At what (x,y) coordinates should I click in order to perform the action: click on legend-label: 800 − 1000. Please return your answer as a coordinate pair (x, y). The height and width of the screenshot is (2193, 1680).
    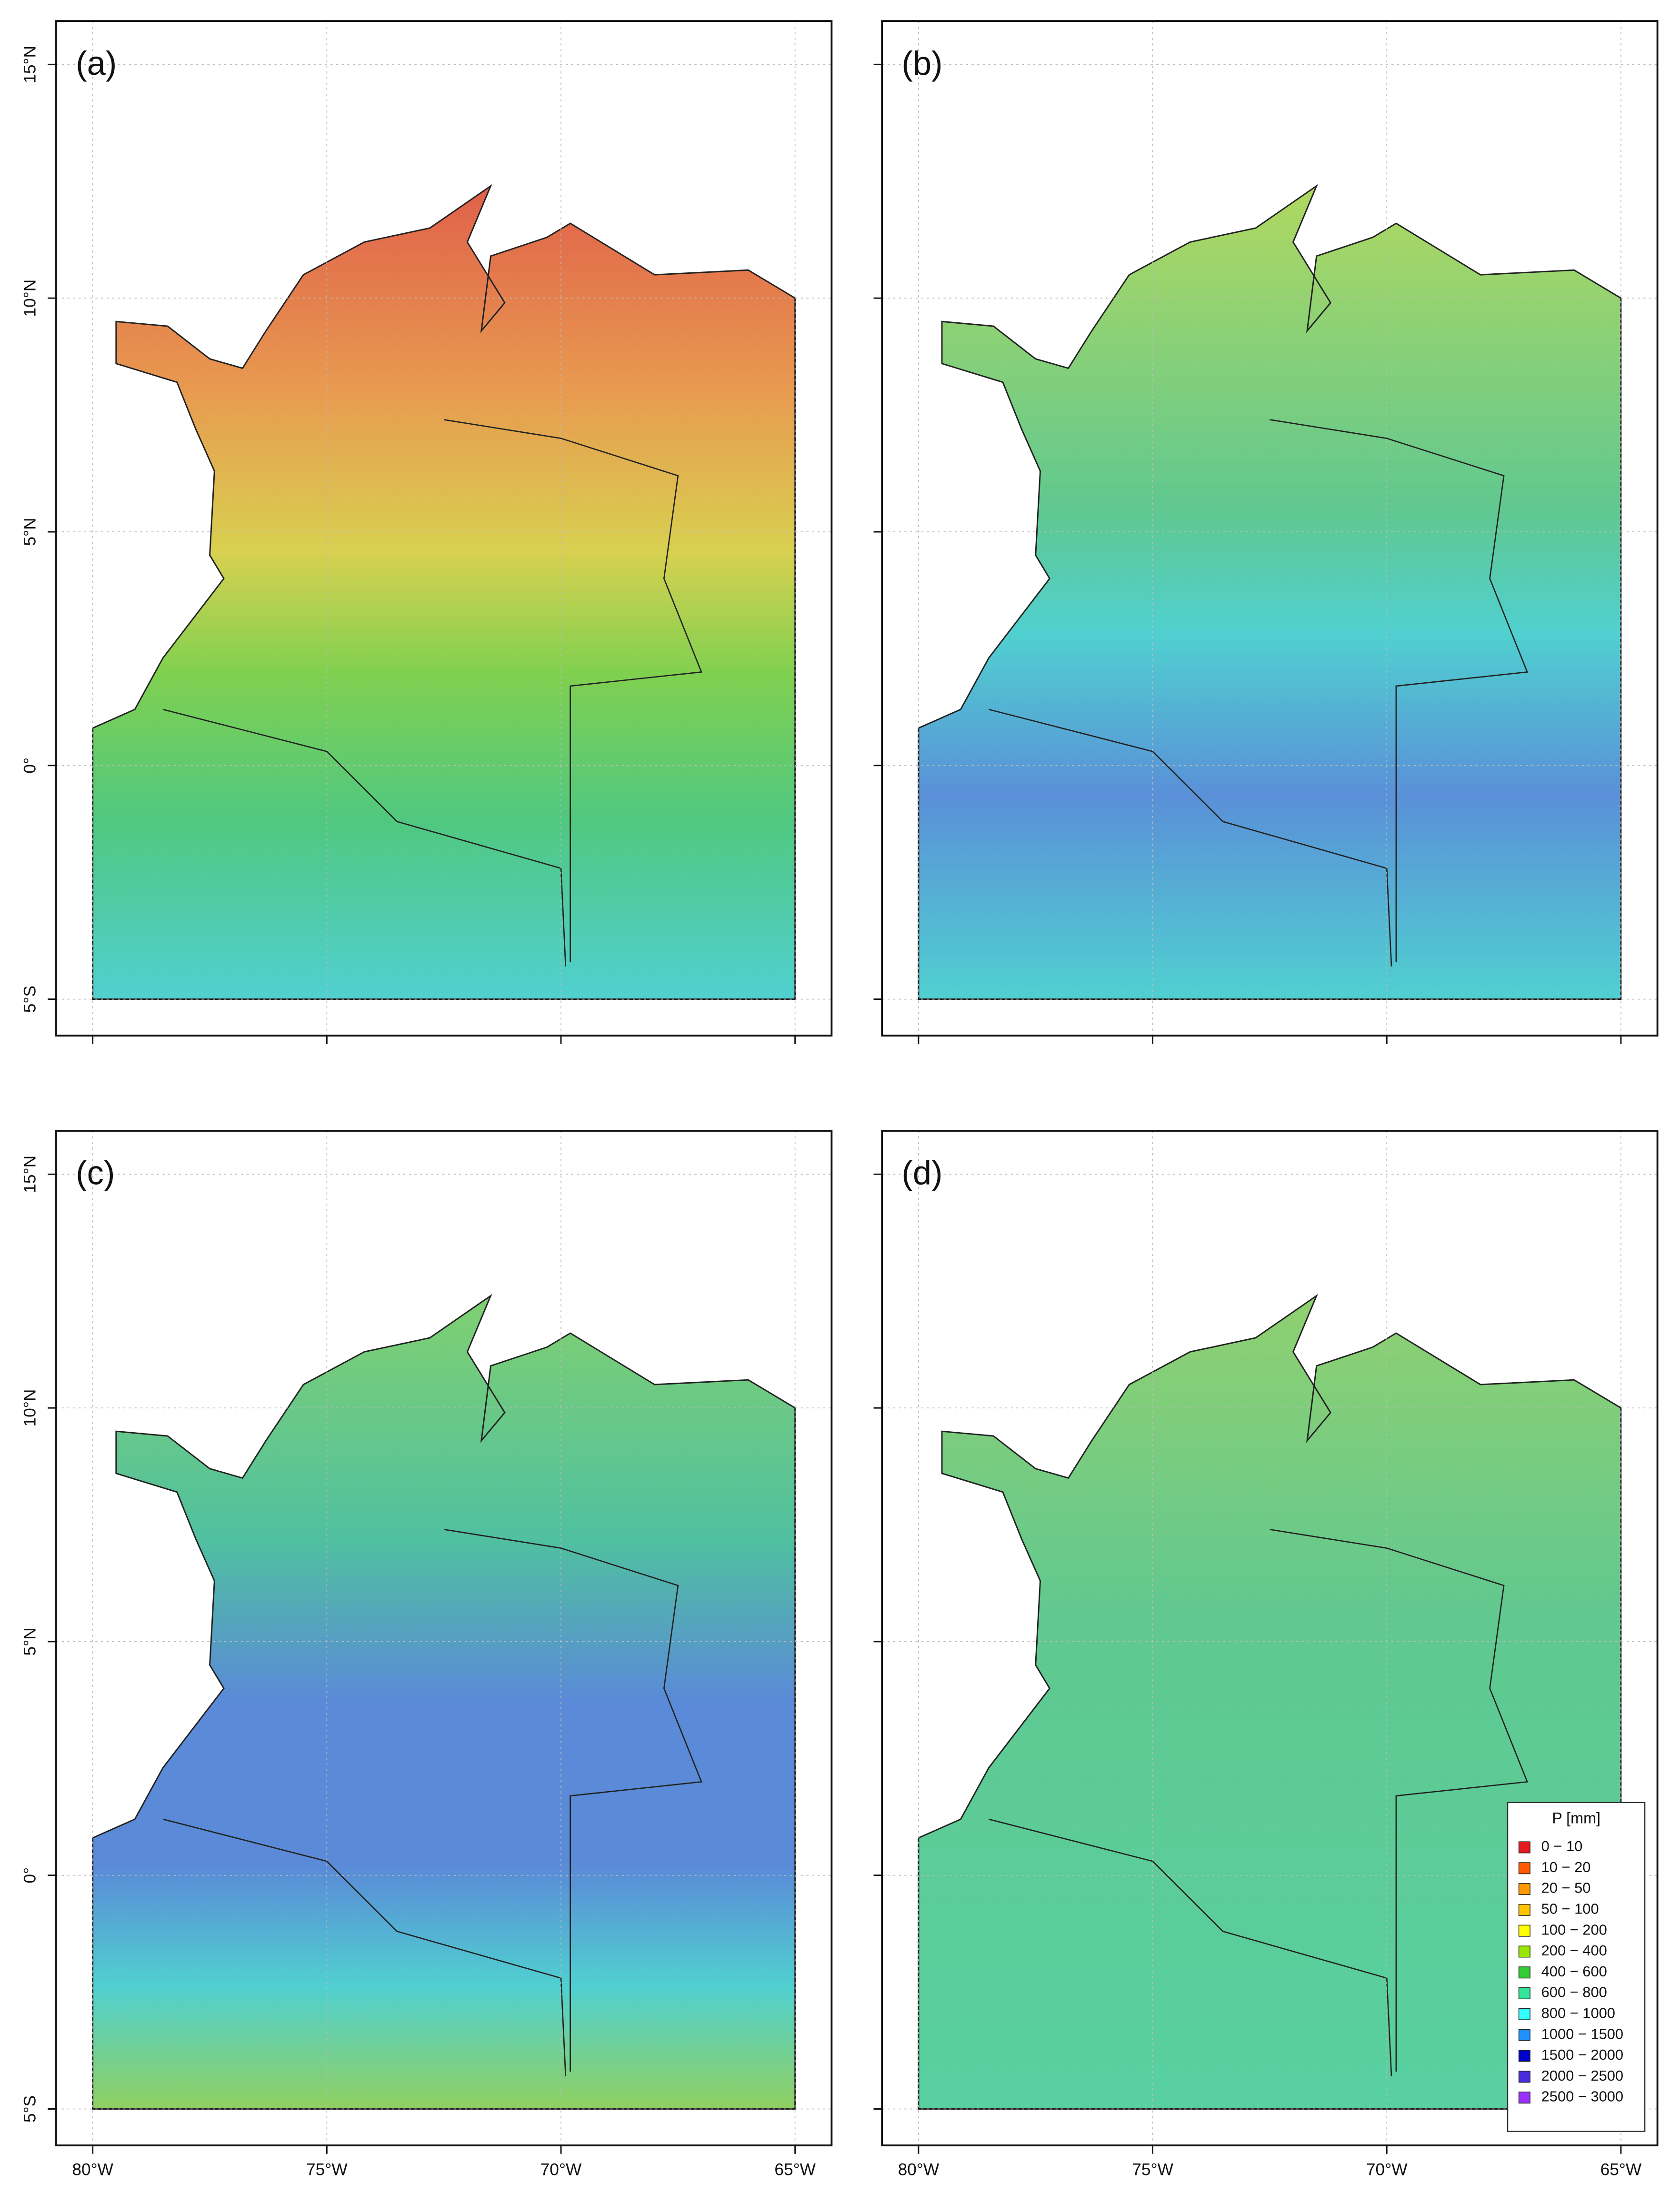
    Looking at the image, I should click on (1578, 2013).